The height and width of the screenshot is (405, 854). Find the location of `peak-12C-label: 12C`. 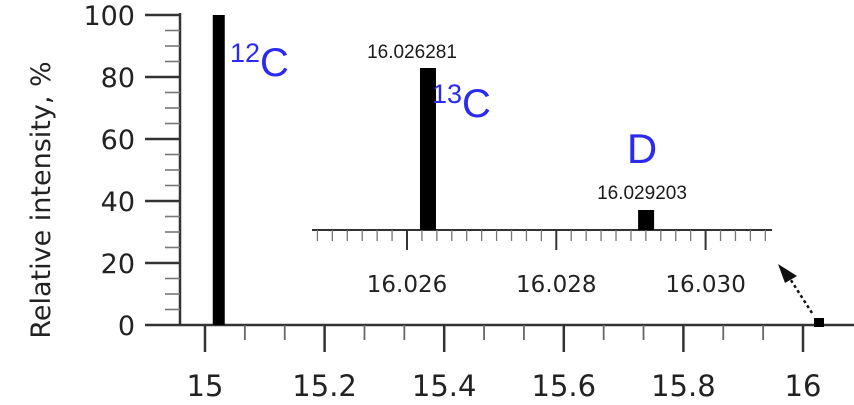

peak-12C-label: 12C is located at coordinates (259, 61).